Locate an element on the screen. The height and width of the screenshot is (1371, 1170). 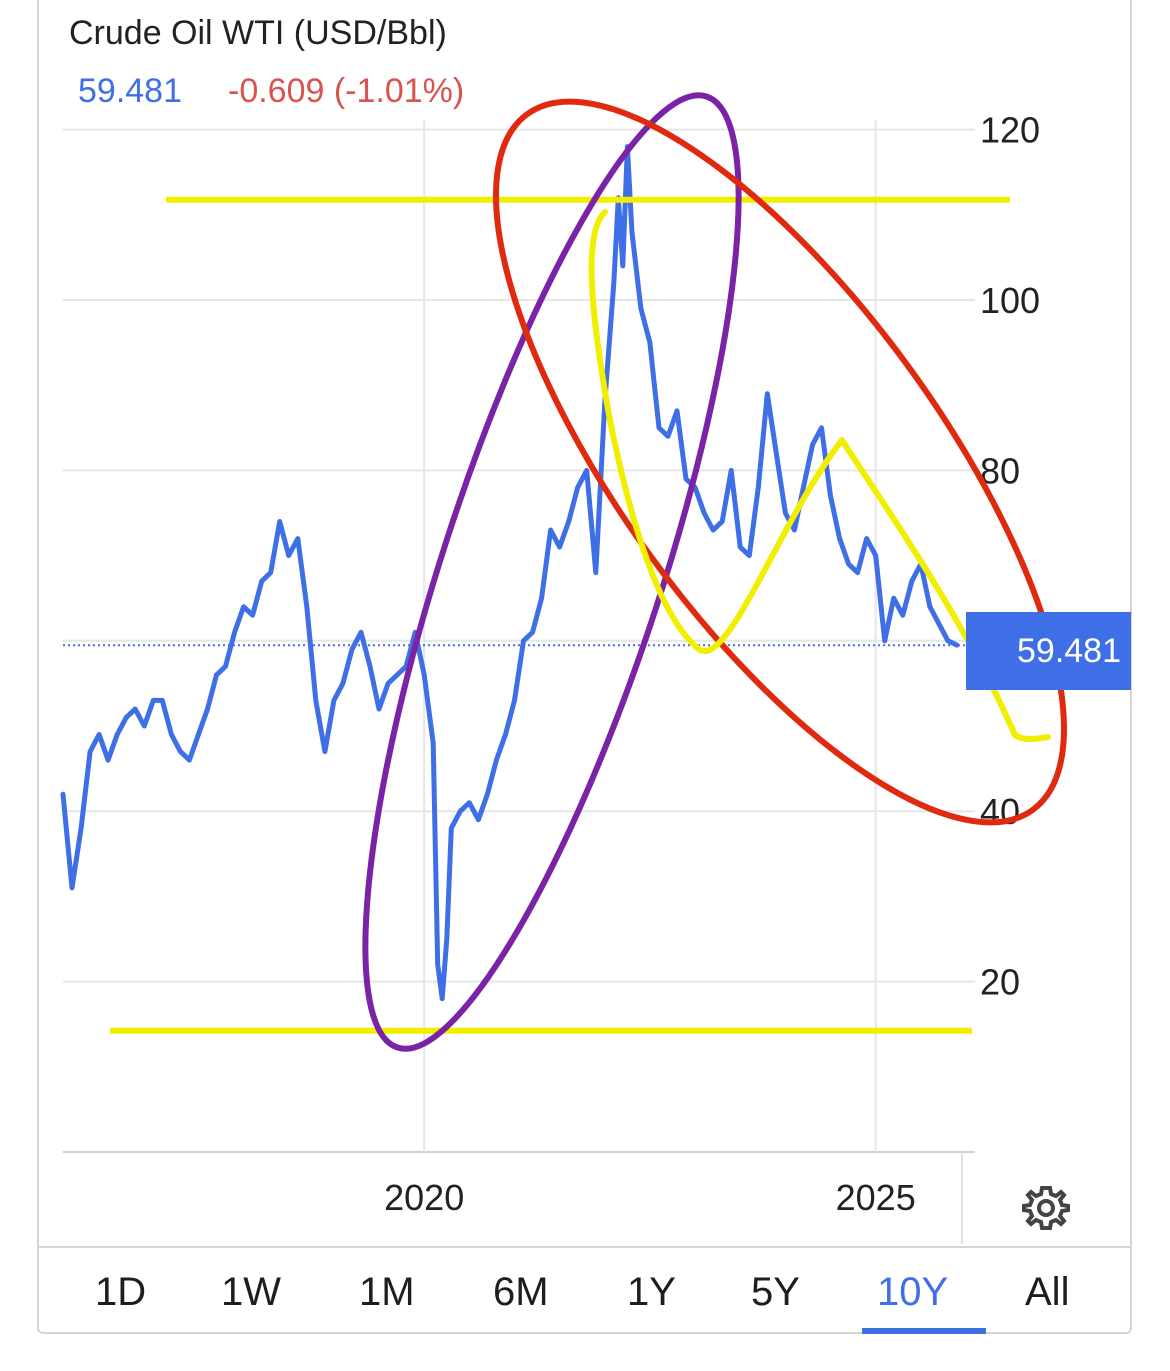
current-price: 59.481 is located at coordinates (130, 91).